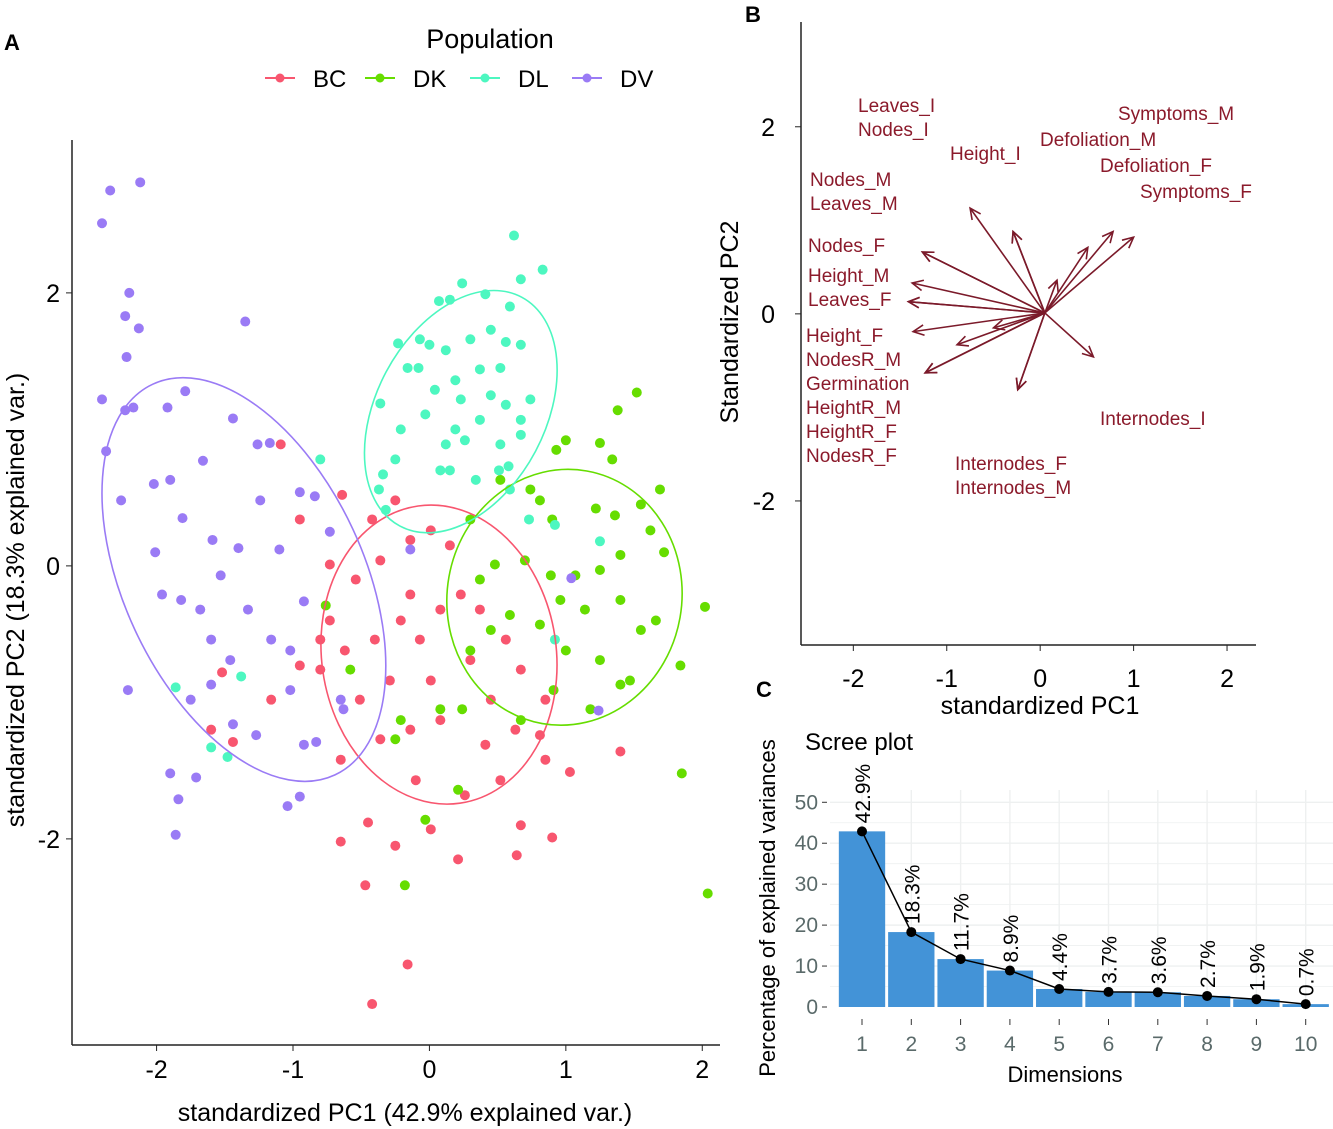 The image size is (1333, 1129). Describe the element at coordinates (853, 679) in the screenshot. I see `x-tick-label: -2` at that location.